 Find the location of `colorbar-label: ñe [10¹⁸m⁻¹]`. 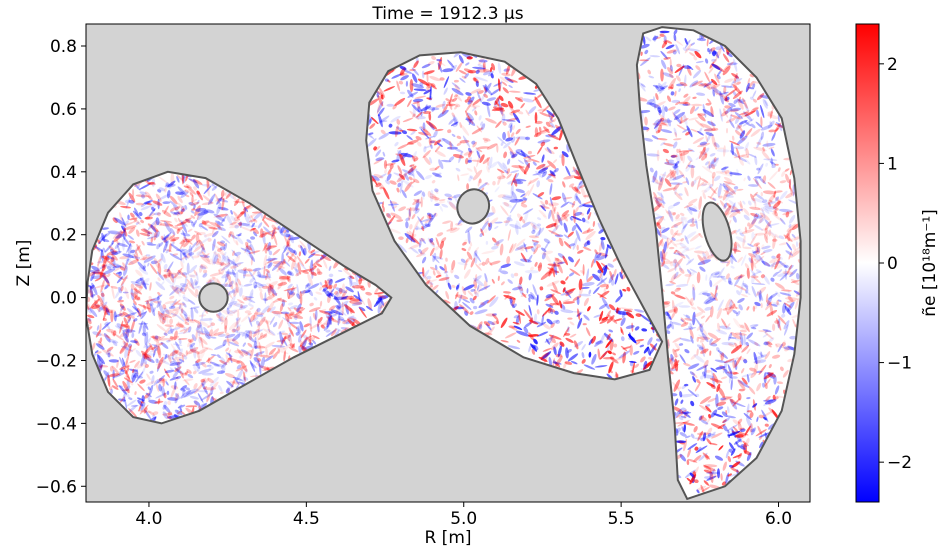

colorbar-label: ñe [10¹⁸m⁻¹] is located at coordinates (930, 263).